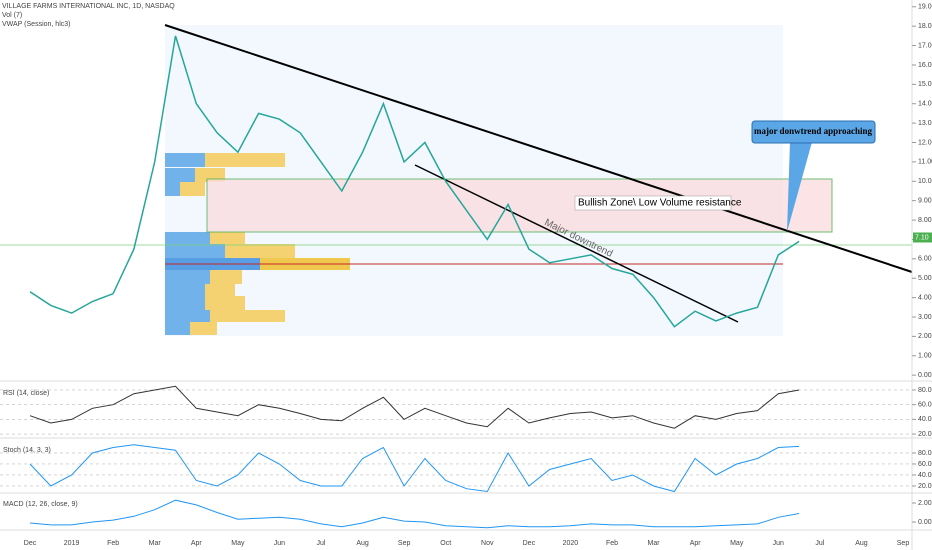 This screenshot has height=550, width=932. What do you see at coordinates (925, 123) in the screenshot?
I see `y-tick-label: 13.00` at bounding box center [925, 123].